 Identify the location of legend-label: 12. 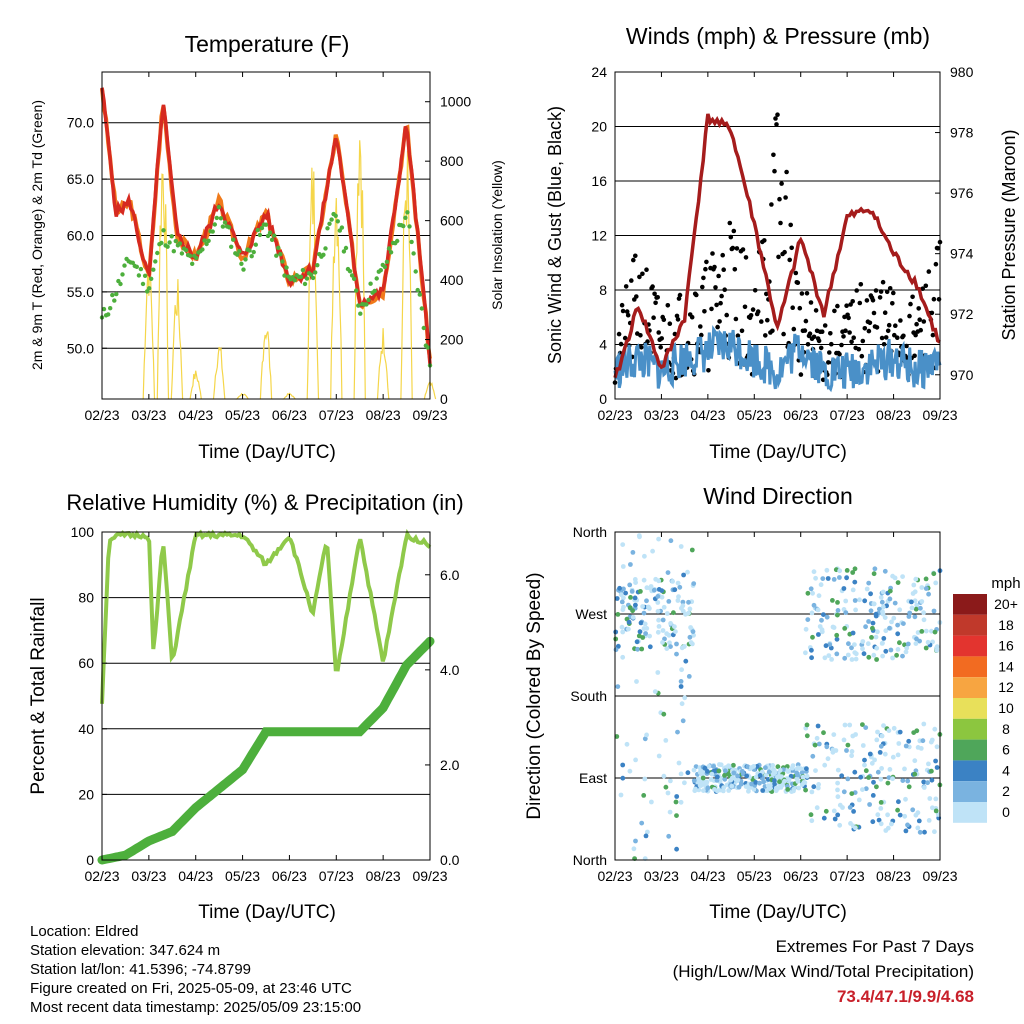
(1006, 687).